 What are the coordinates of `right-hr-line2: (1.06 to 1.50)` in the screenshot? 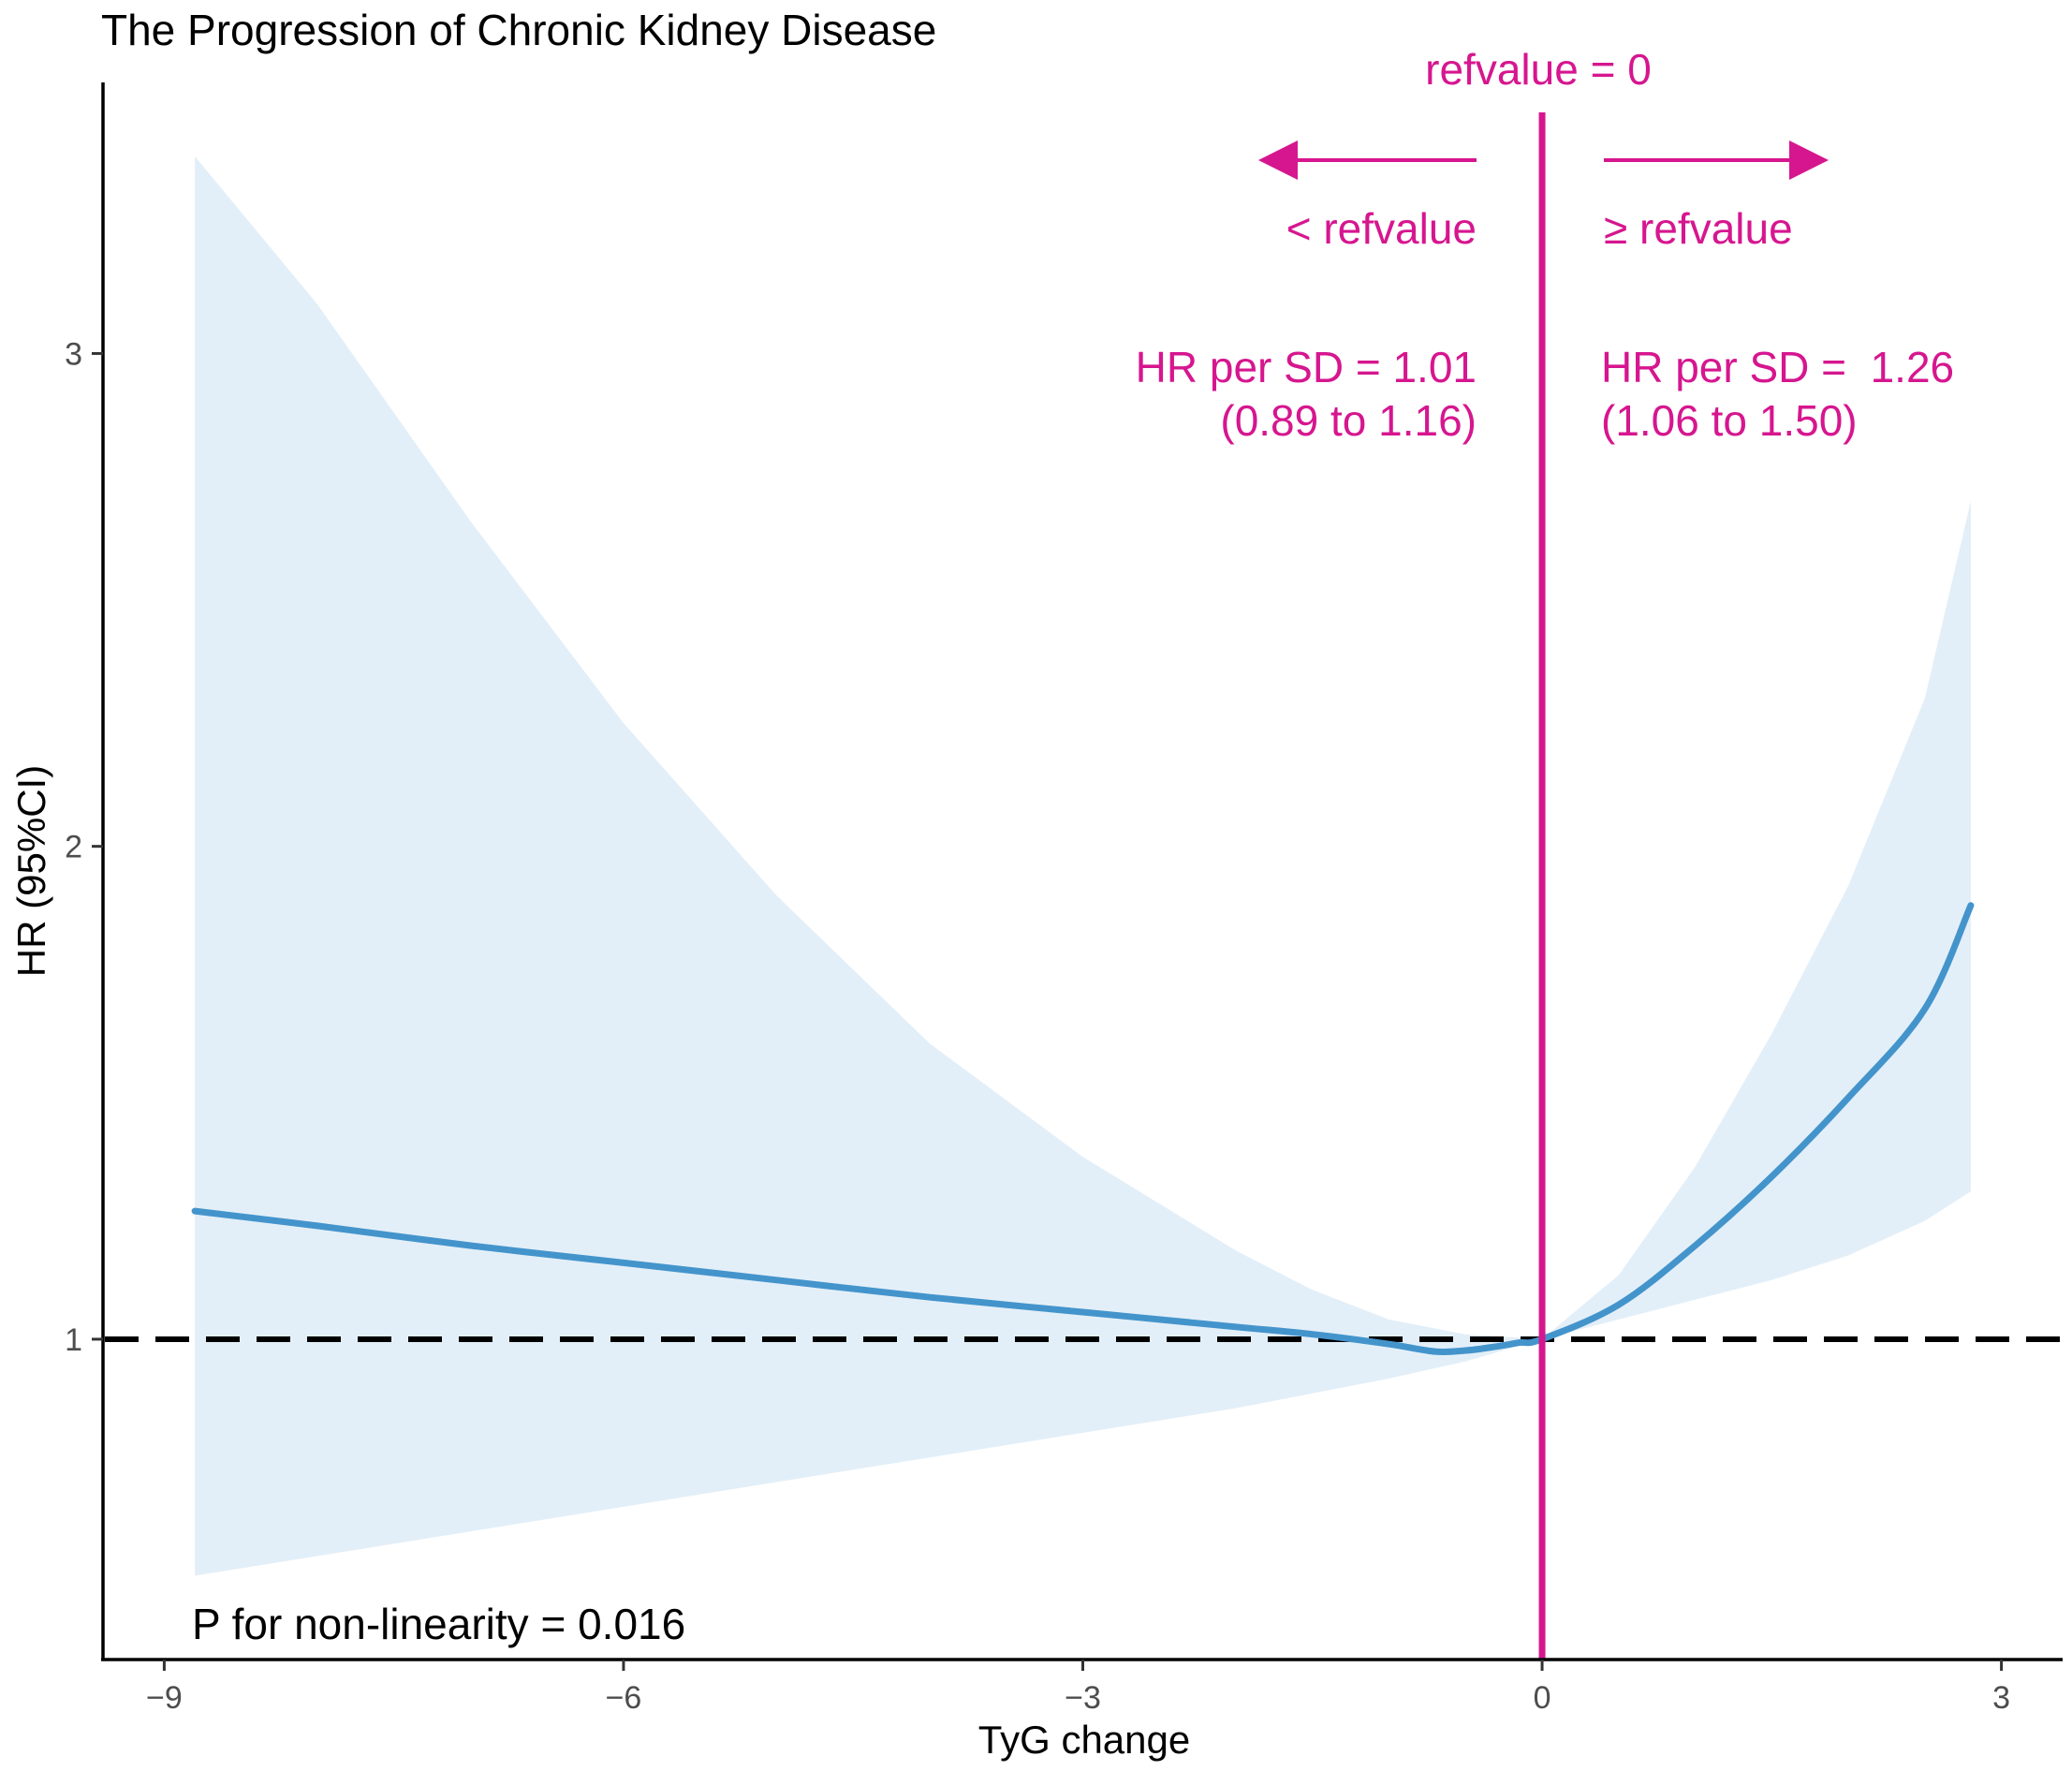 It's located at (1729, 420).